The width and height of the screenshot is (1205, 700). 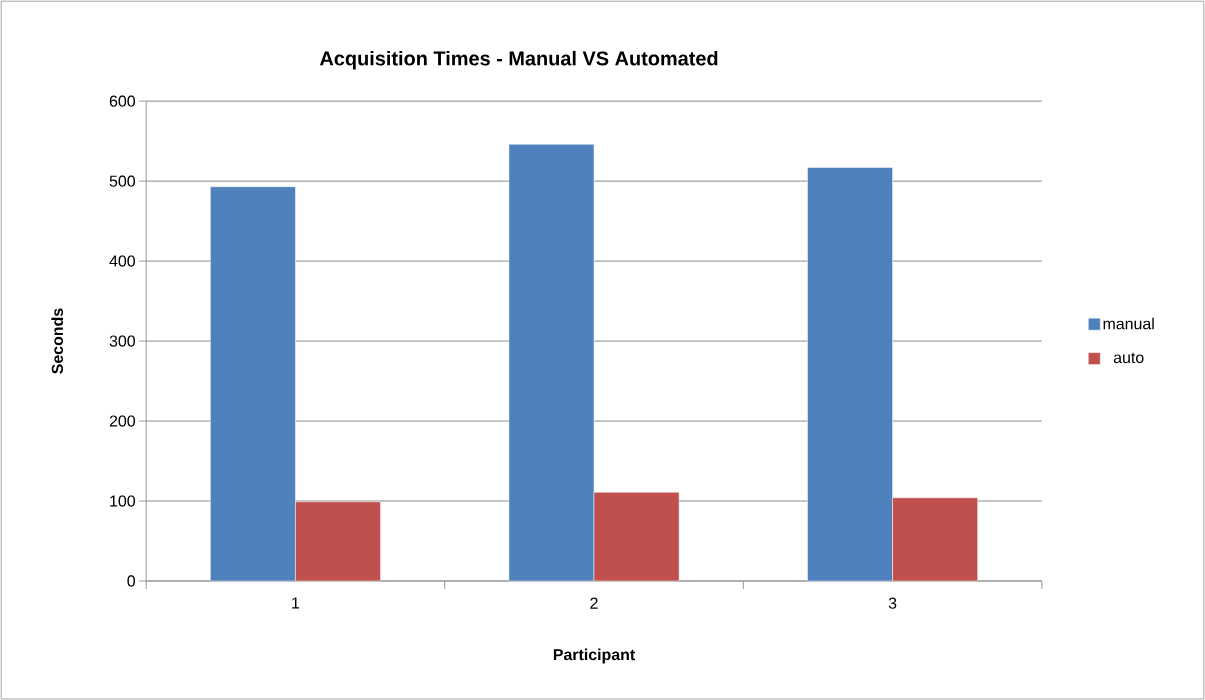 What do you see at coordinates (1128, 323) in the screenshot?
I see `legend-label: manual` at bounding box center [1128, 323].